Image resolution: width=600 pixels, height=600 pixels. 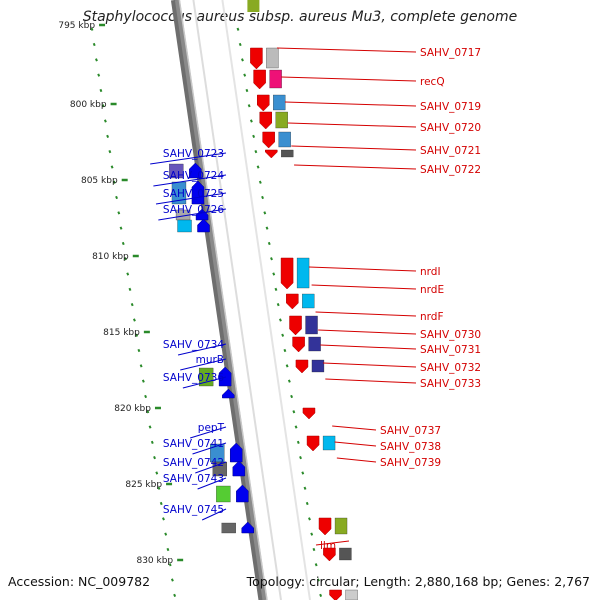 I want to click on forward-gene-label: SAHV_0738, so click(x=410, y=447).